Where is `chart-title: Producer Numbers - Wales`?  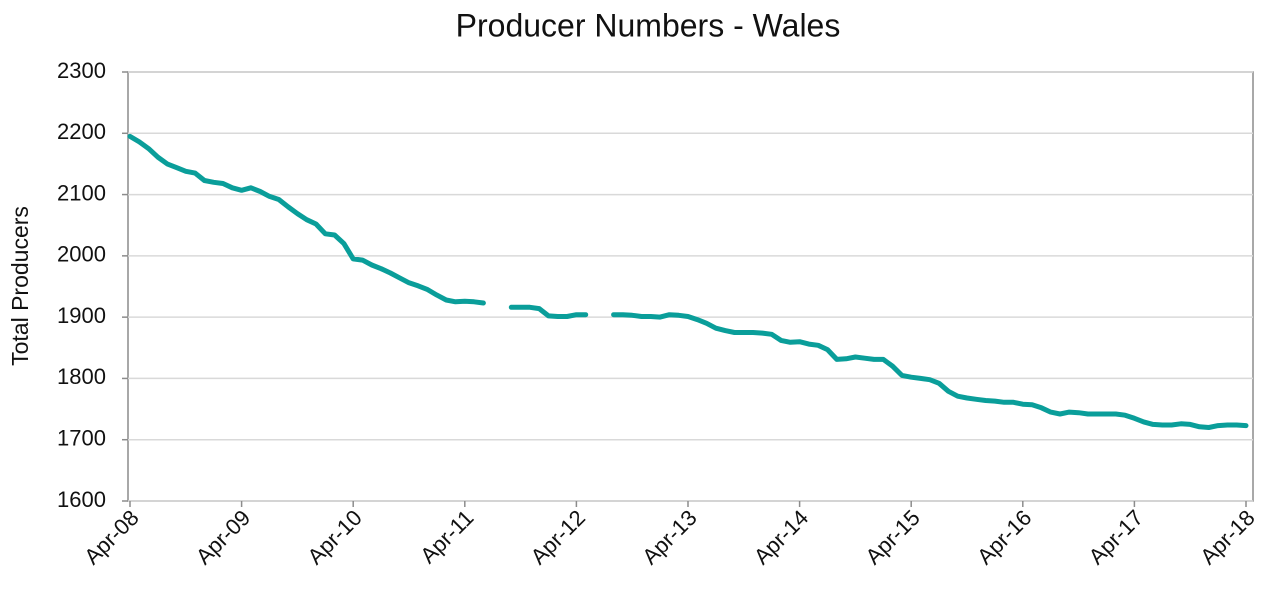 chart-title: Producer Numbers - Wales is located at coordinates (648, 25).